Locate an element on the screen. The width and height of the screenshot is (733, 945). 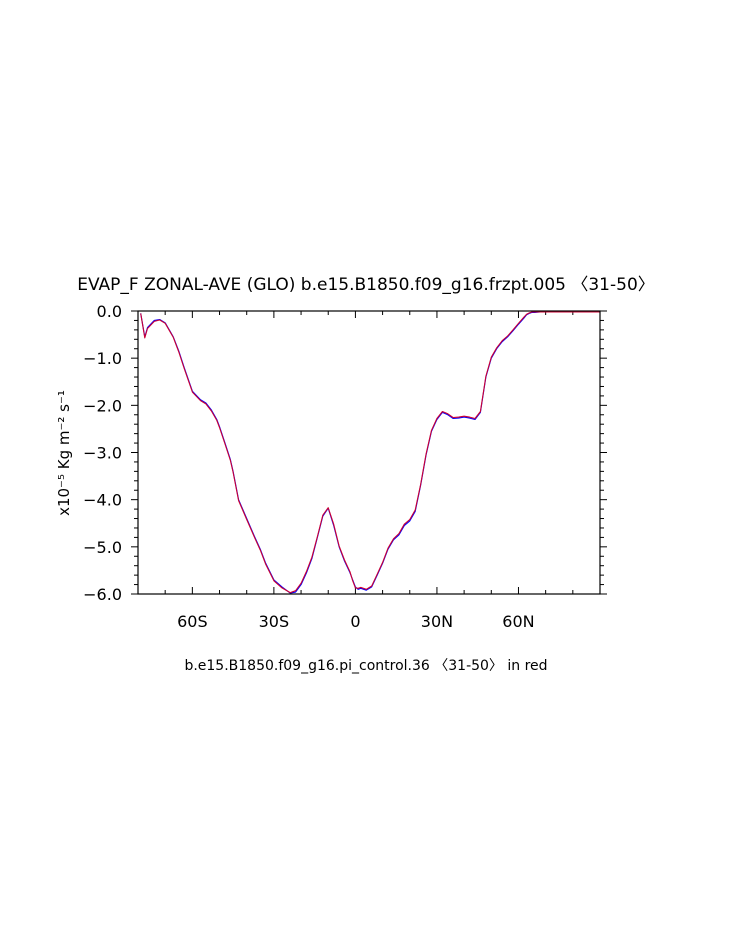
y-tick-labels: 0.0 −1.0 −2.0 −3.0 −4.0 −5.0 −6.0 is located at coordinates (102, 453).